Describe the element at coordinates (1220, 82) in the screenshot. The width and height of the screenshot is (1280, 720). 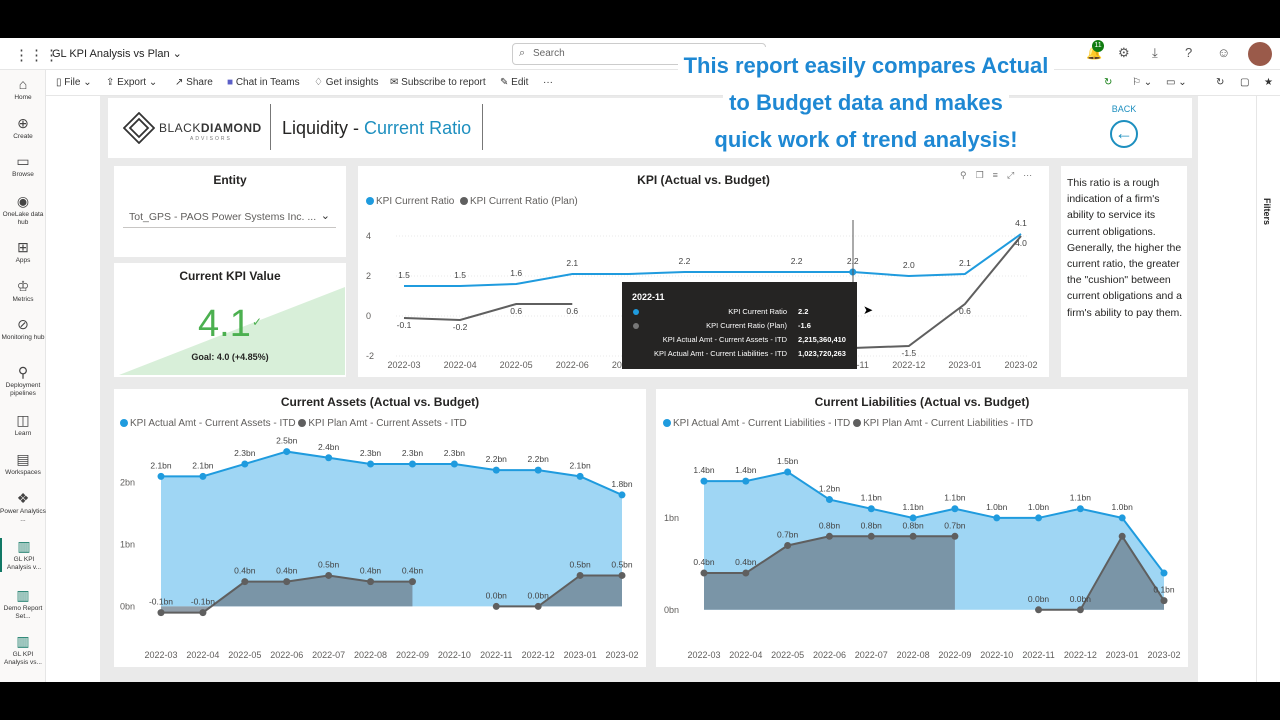
I see `reload-icon: ↻` at that location.